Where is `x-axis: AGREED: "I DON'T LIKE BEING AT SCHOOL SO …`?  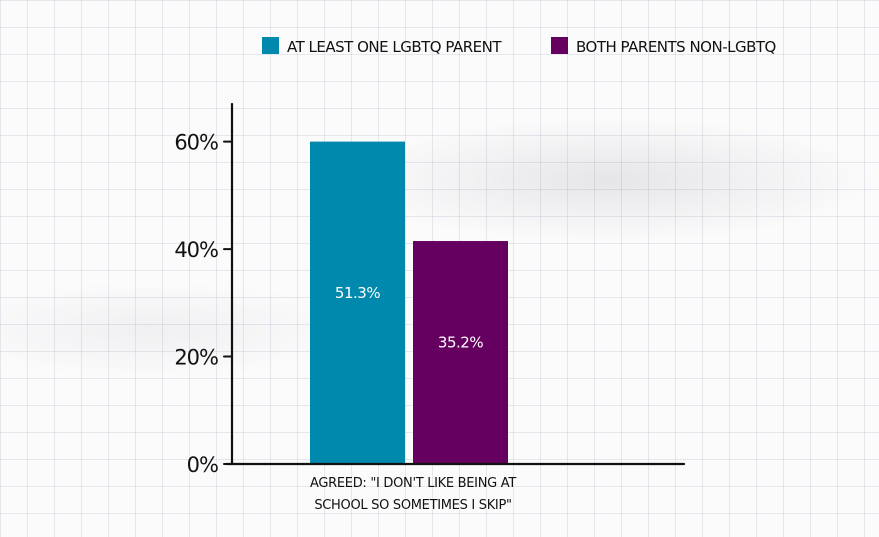
x-axis: AGREED: "I DON'T LIKE BEING AT SCHOOL SO … is located at coordinates (455, 487).